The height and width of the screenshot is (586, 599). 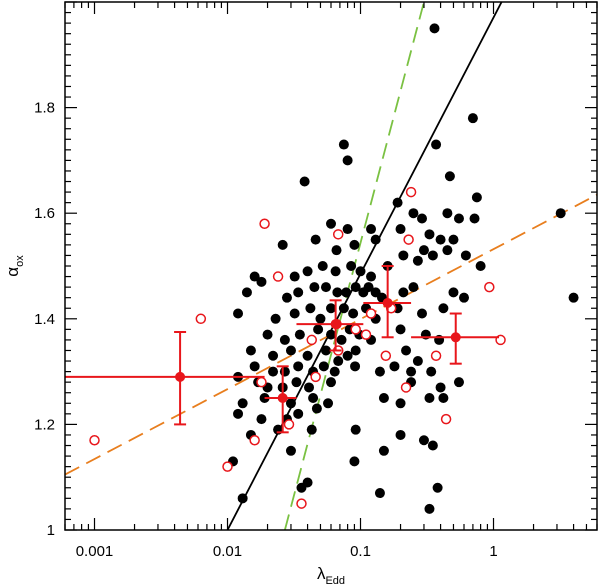 I want to click on y-axis-label: αox, so click(x=14, y=266).